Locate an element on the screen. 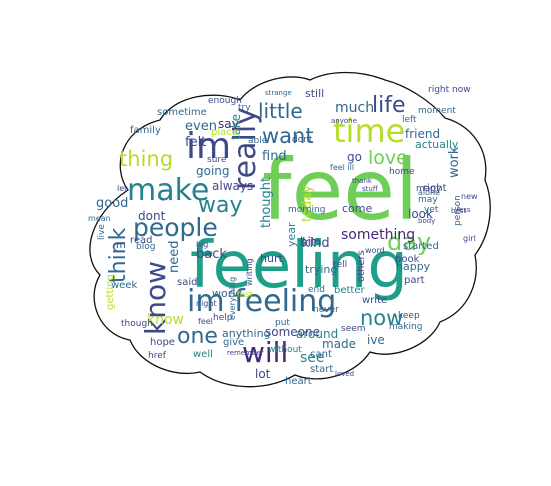 Image resolution: width=551 pixels, height=486 pixels. cloud-word: href is located at coordinates (157, 356).